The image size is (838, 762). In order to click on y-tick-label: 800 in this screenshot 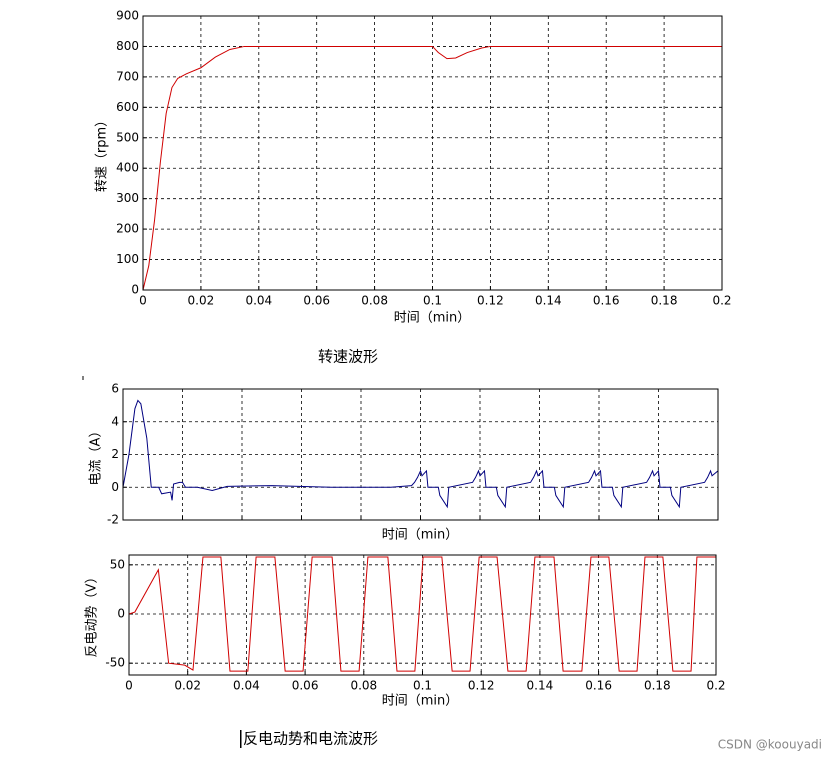, I will do `click(127, 46)`.